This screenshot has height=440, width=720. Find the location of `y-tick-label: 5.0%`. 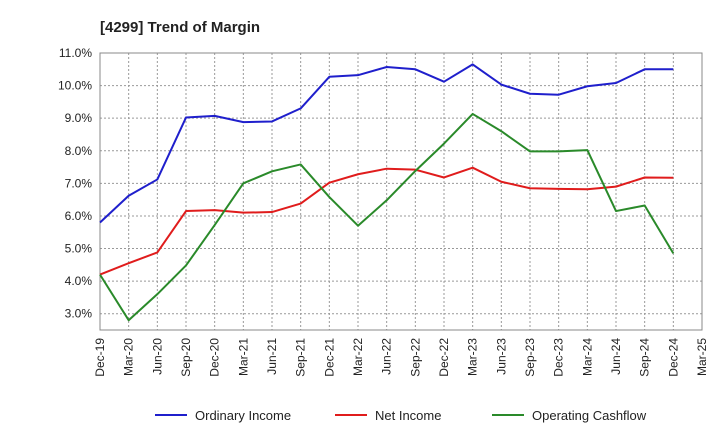

y-tick-label: 5.0% is located at coordinates (79, 249).